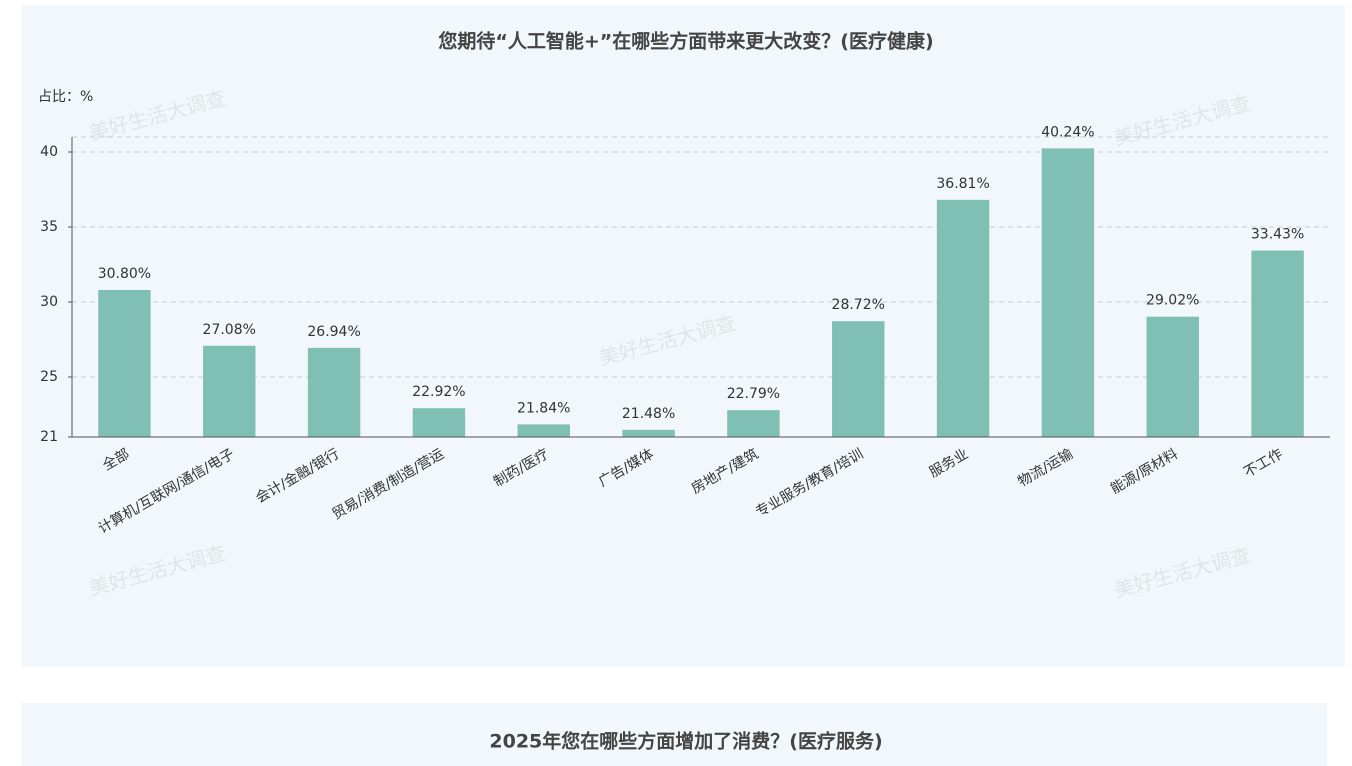 This screenshot has width=1352, height=766. What do you see at coordinates (962, 184) in the screenshot?
I see `value-label: 36.81%` at bounding box center [962, 184].